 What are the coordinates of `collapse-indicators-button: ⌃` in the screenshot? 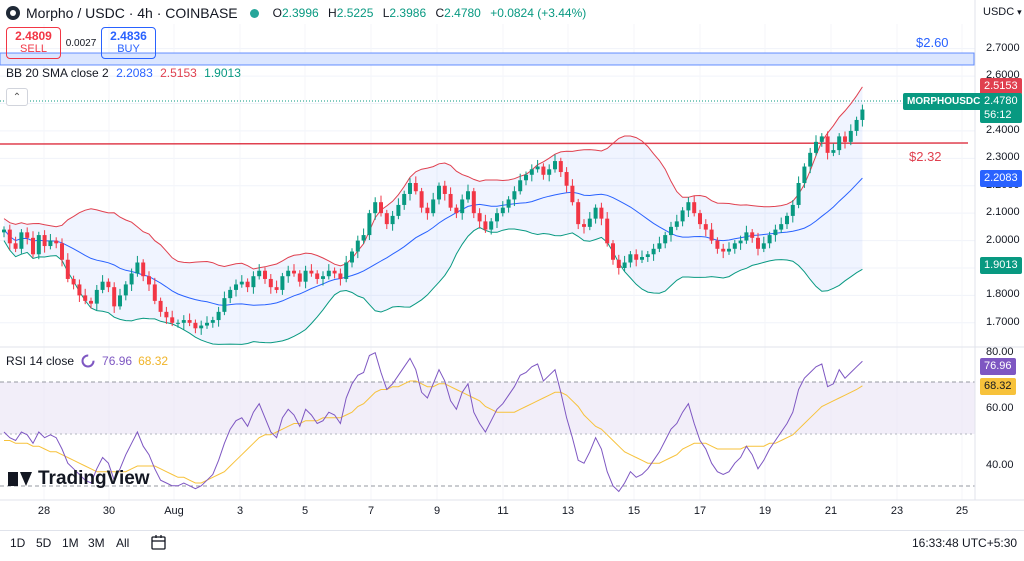 It's located at (17, 97).